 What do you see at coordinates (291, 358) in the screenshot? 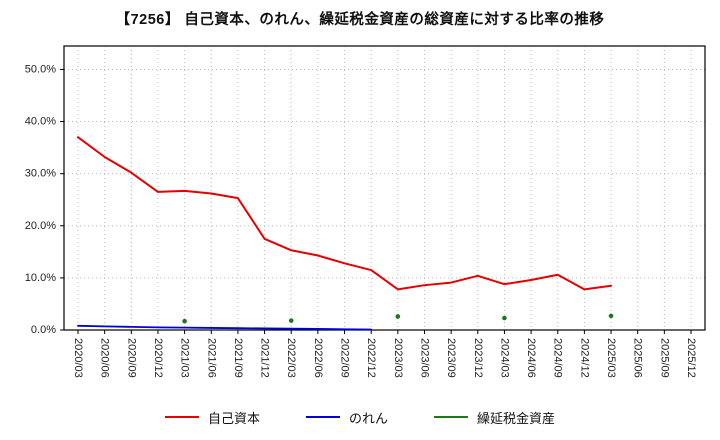
I see `x-tick-label: 2022/03` at bounding box center [291, 358].